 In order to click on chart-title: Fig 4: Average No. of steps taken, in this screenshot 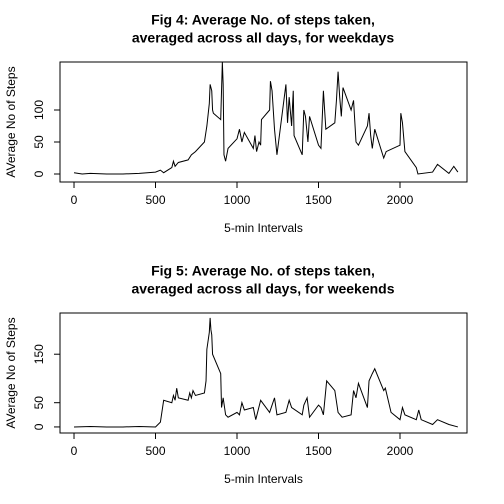, I will do `click(263, 20)`.